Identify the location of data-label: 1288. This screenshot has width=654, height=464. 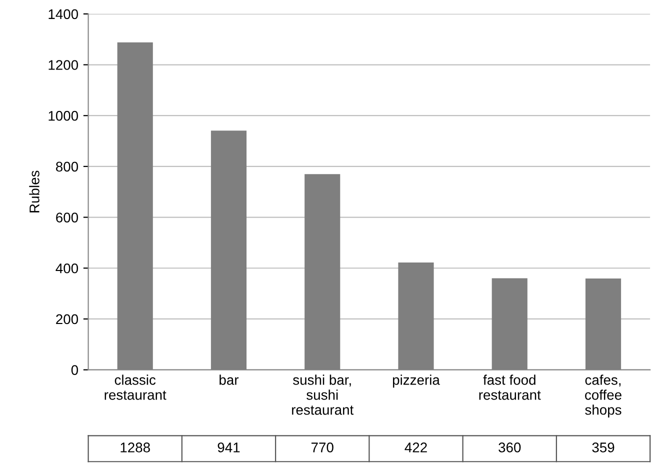
(135, 447).